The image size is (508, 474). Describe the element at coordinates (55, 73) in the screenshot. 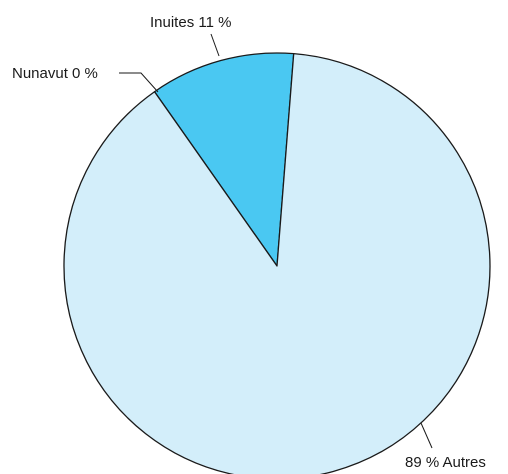

I see `slice-label-nunavut: Nunavut 0 %` at that location.